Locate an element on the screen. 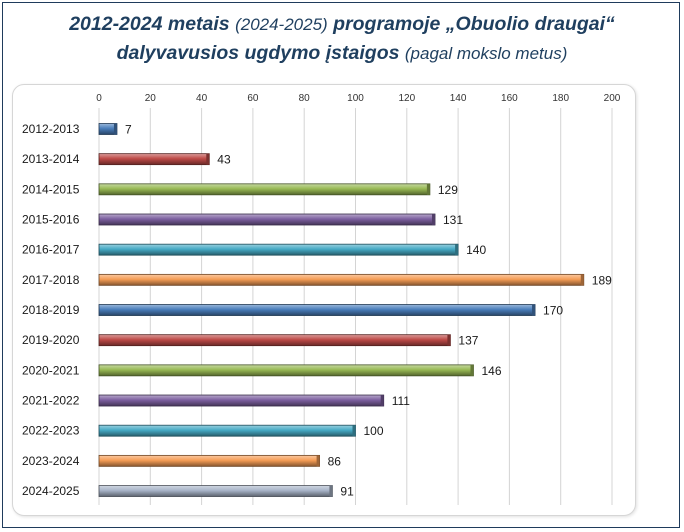  category-label: 2021-2022 is located at coordinates (51, 401).